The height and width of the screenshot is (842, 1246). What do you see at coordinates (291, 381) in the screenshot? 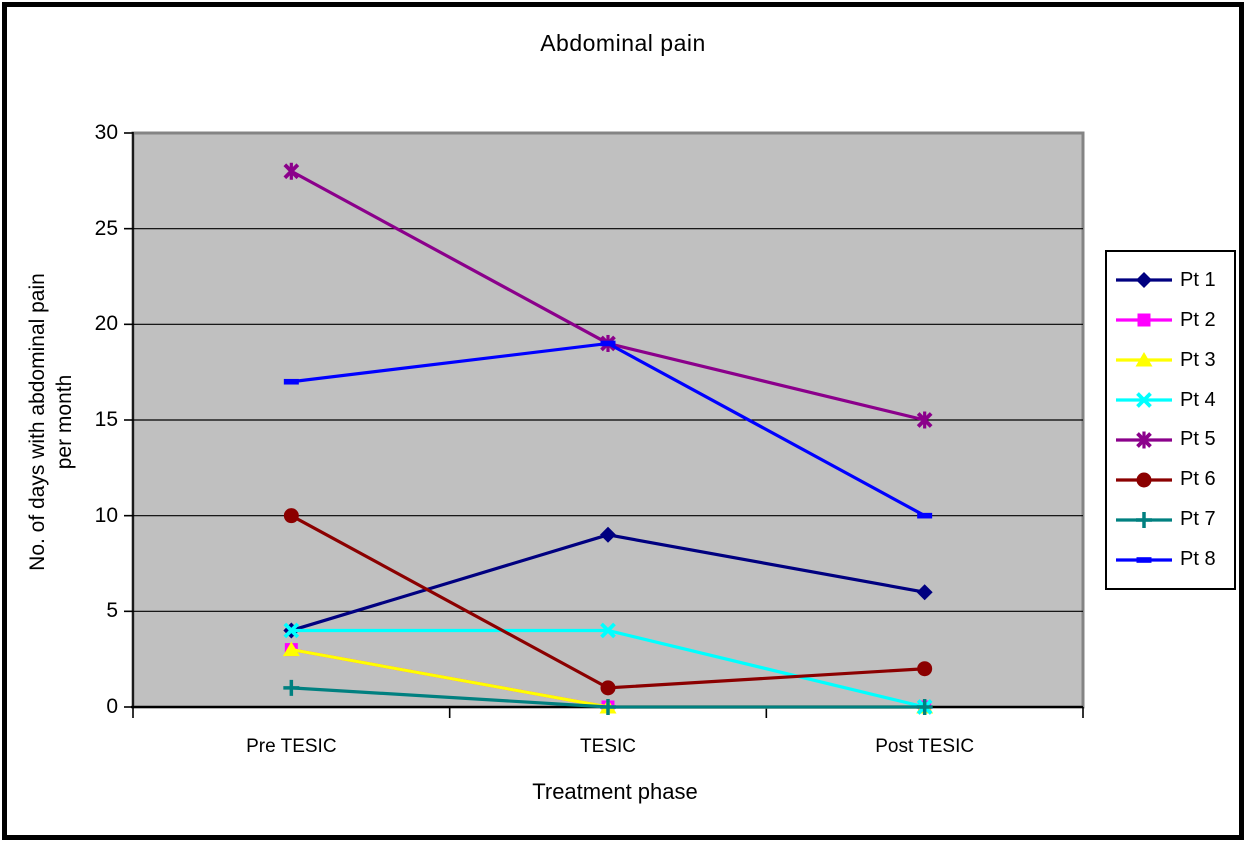
I see `marker-pt-8-pre-tesic` at bounding box center [291, 381].